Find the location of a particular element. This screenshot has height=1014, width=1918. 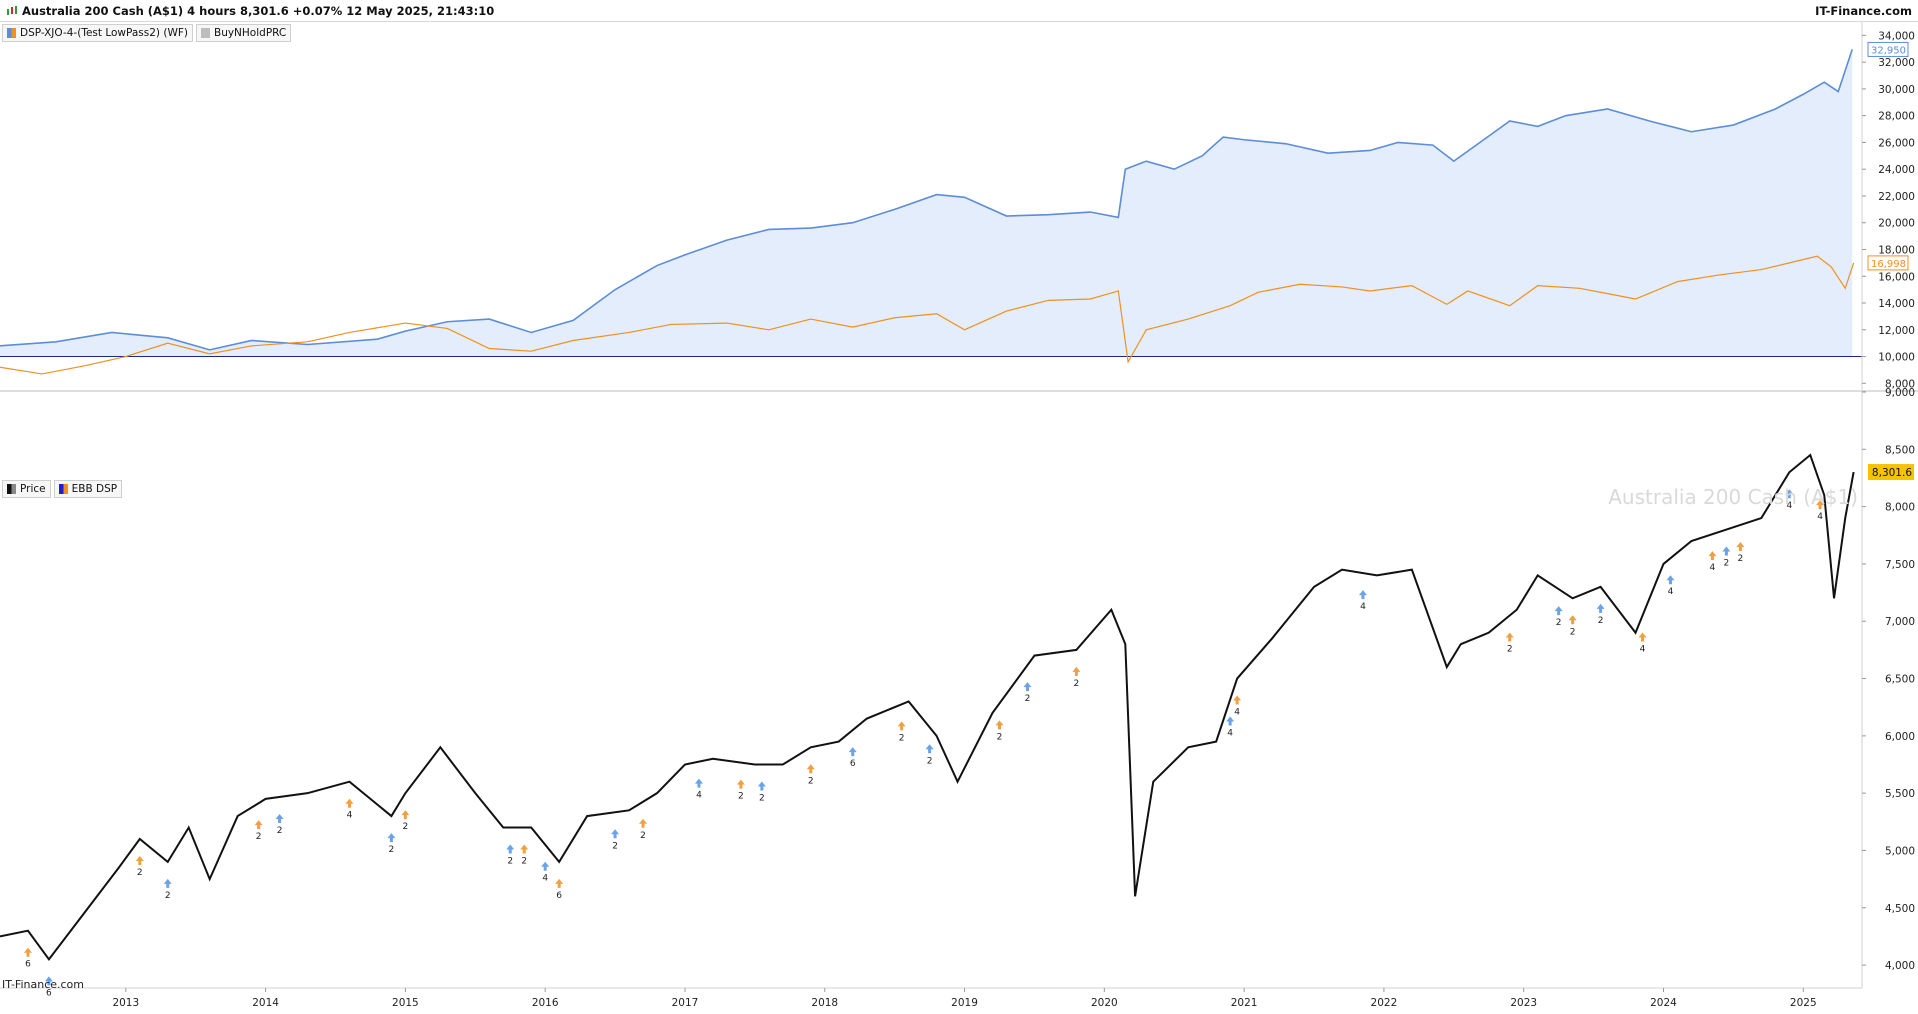

x-tick-label: 2022 is located at coordinates (1384, 1003).